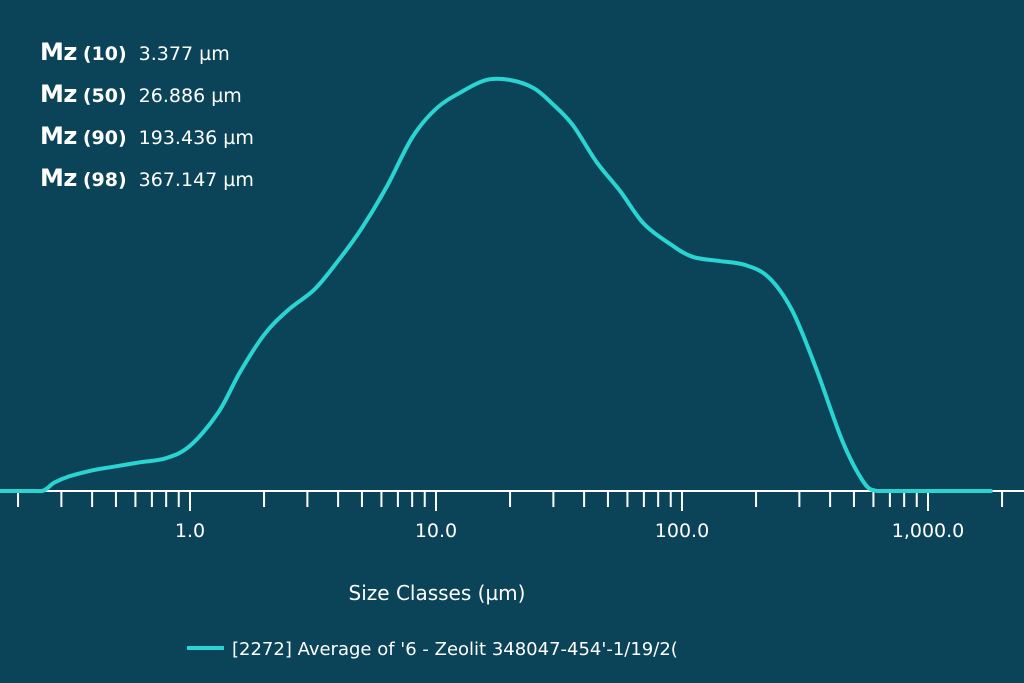 This screenshot has width=1024, height=683. I want to click on x-tick-label: 100.0, so click(682, 531).